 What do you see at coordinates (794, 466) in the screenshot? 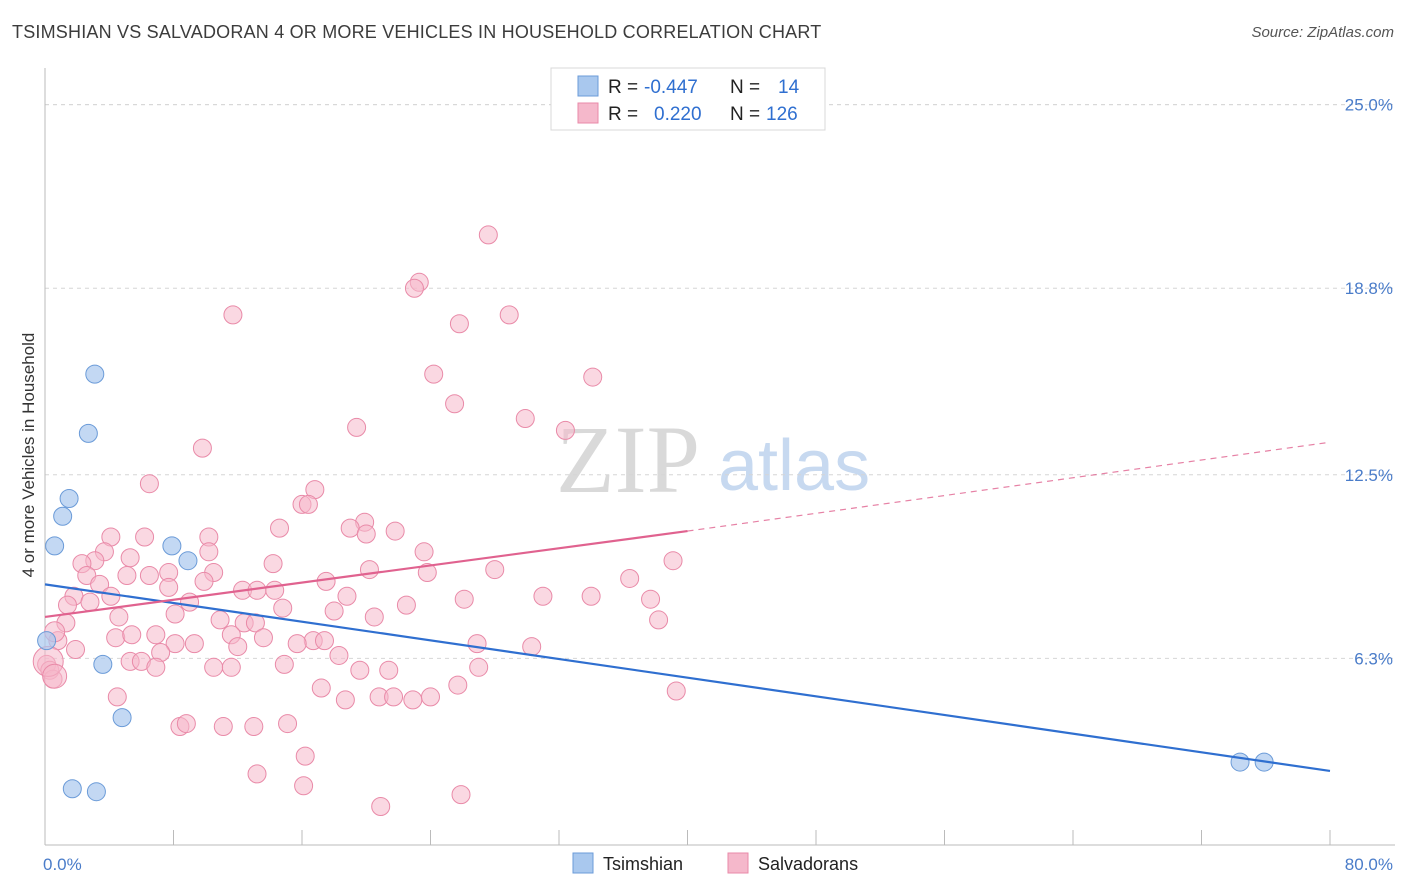
I see `watermark-atlas: atlas` at bounding box center [794, 466].